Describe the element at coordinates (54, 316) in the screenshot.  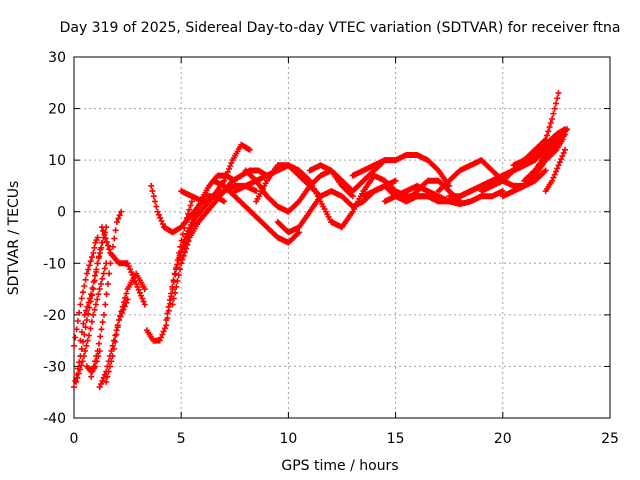
I see `y-tick-label: -20` at that location.